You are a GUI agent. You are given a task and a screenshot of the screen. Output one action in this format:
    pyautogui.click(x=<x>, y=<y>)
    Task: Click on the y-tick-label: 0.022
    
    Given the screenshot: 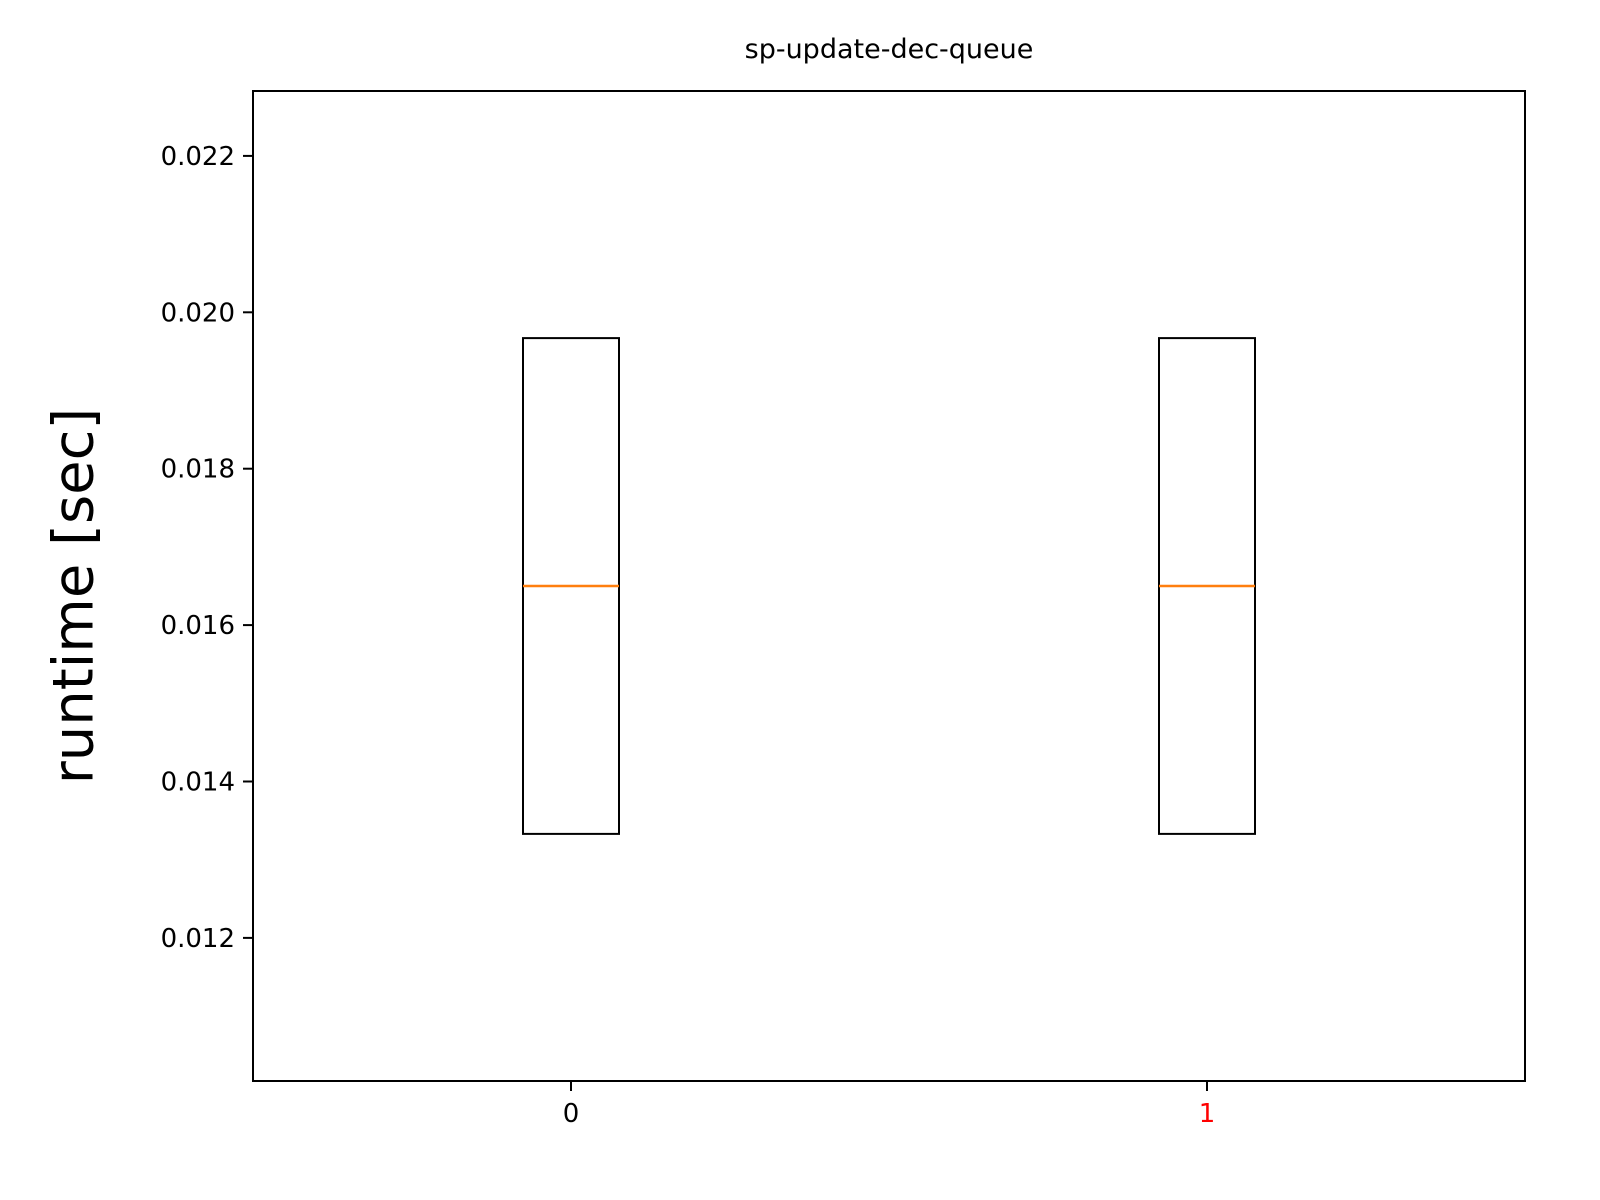 What is the action you would take?
    pyautogui.click(x=198, y=157)
    